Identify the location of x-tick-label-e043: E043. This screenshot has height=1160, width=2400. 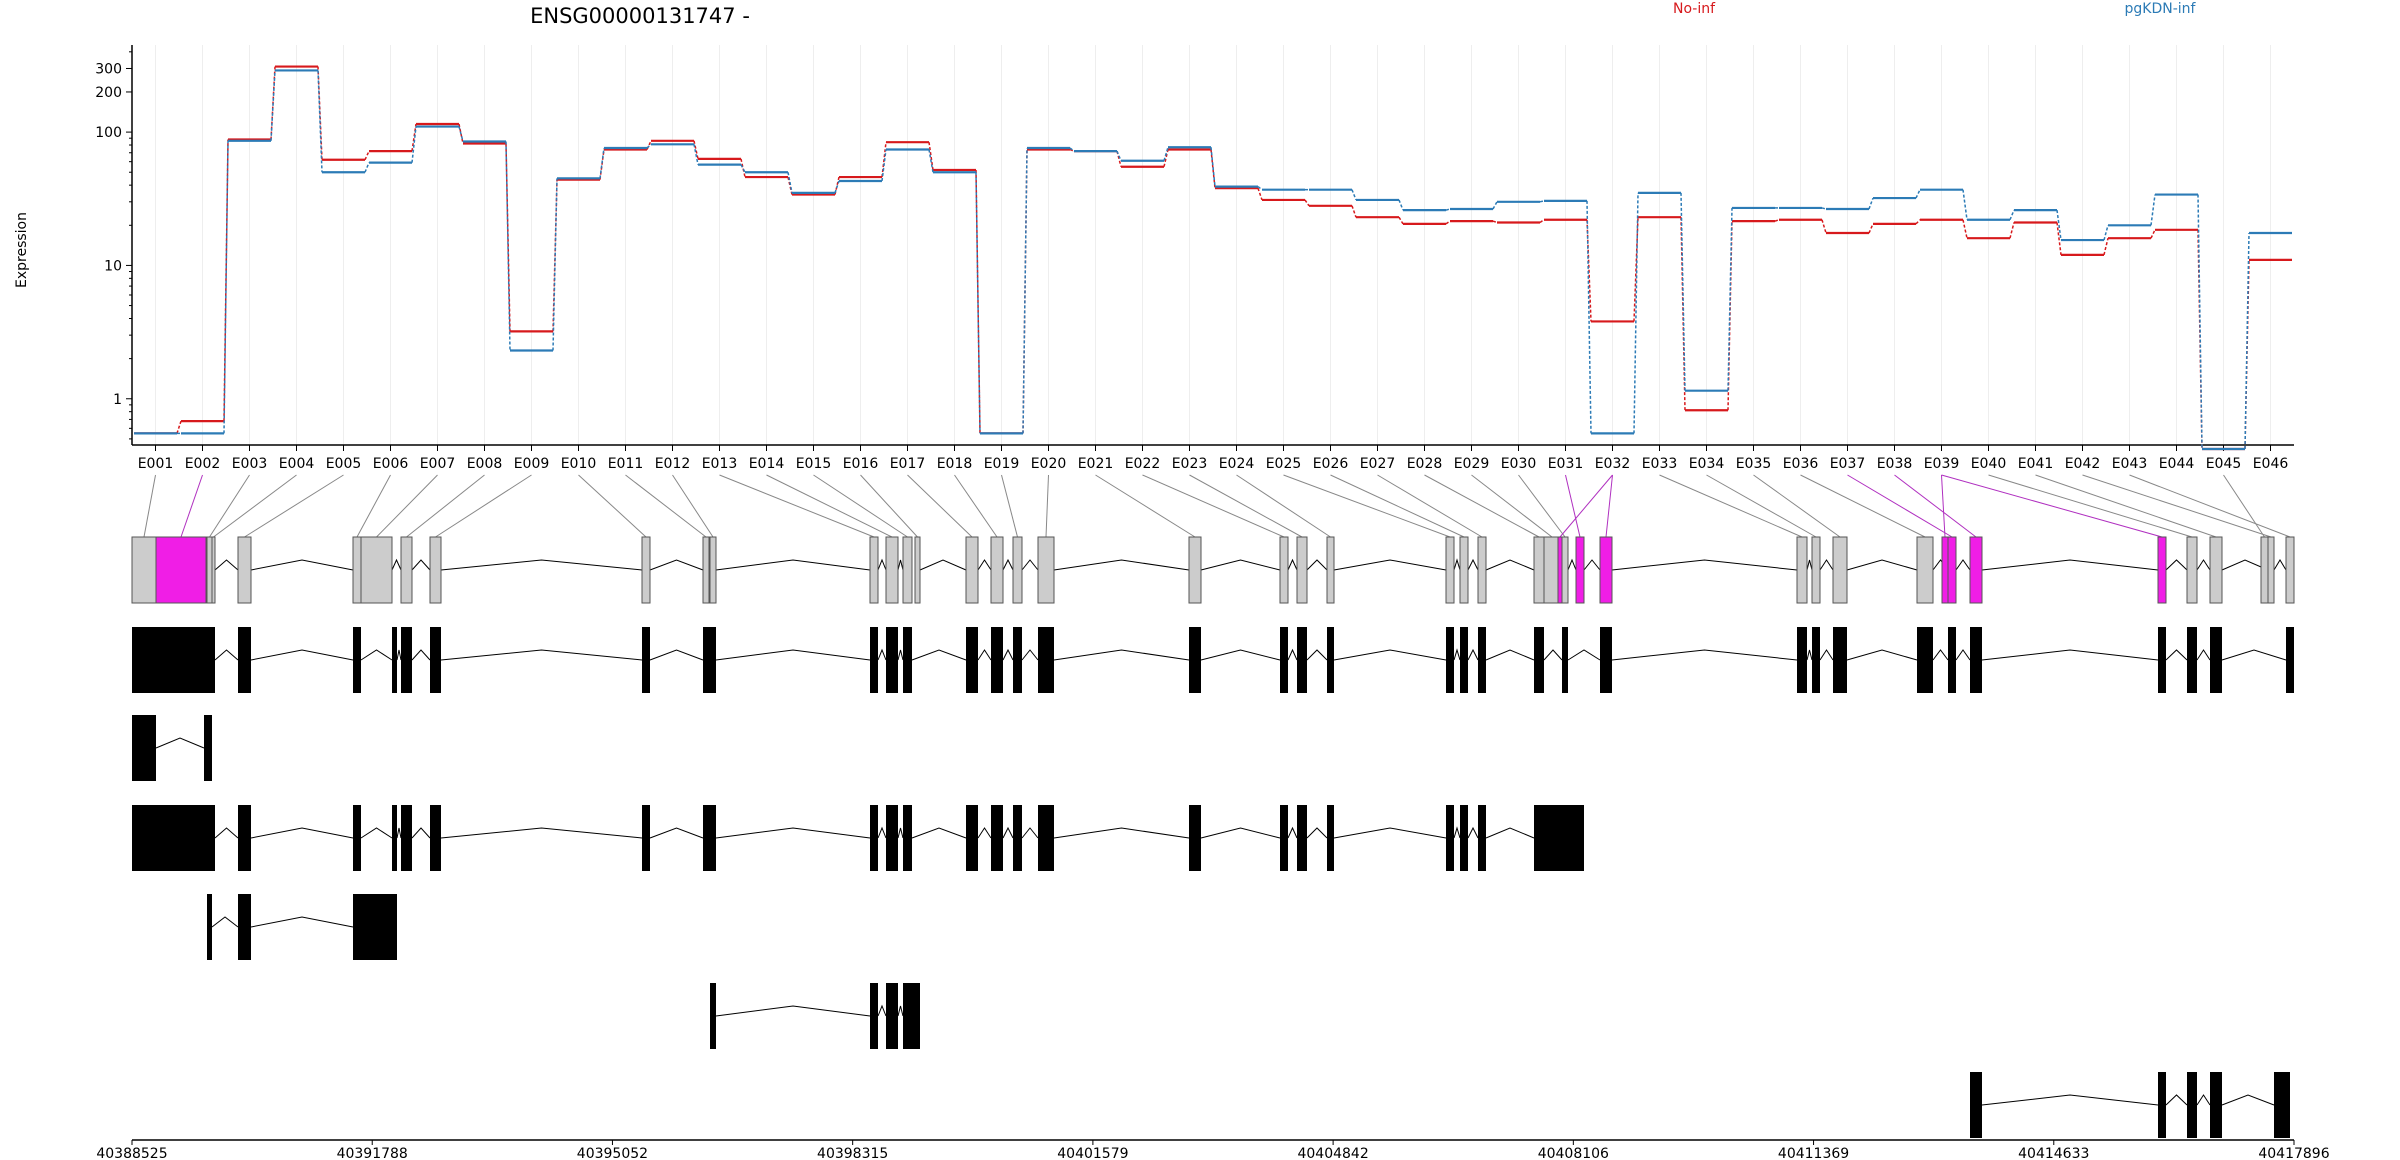
(2130, 464).